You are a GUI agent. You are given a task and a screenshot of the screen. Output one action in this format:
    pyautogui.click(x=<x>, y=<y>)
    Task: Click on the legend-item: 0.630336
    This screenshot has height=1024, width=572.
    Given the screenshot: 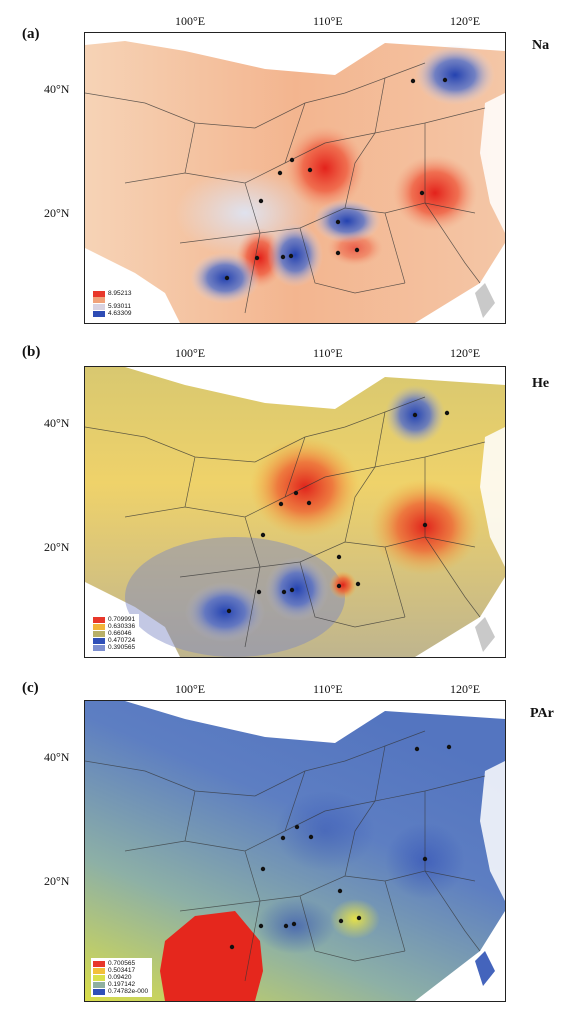 What is the action you would take?
    pyautogui.click(x=114, y=626)
    